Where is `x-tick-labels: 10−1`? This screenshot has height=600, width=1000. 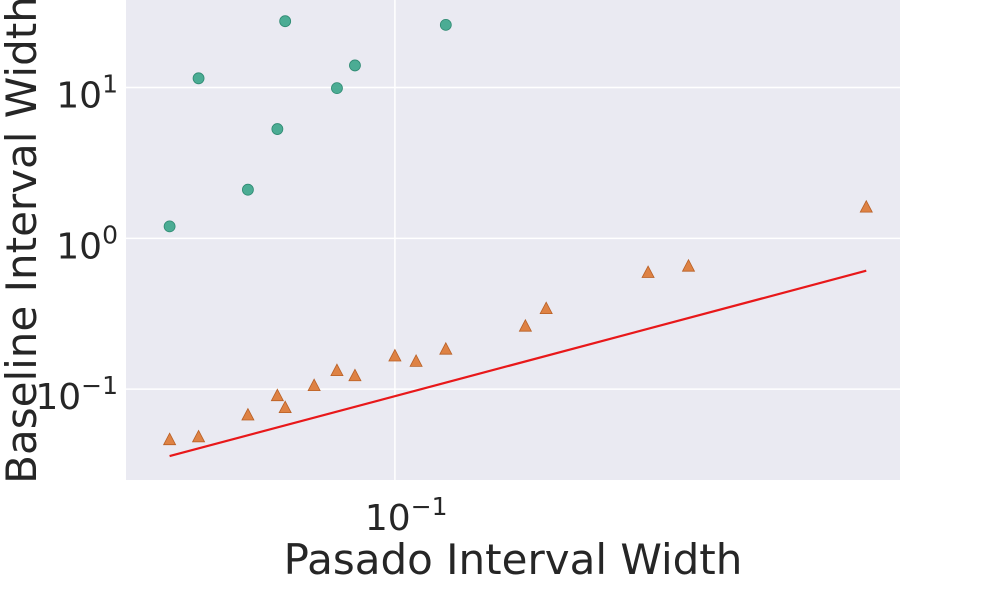
x-tick-labels: 10−1 is located at coordinates (406, 515).